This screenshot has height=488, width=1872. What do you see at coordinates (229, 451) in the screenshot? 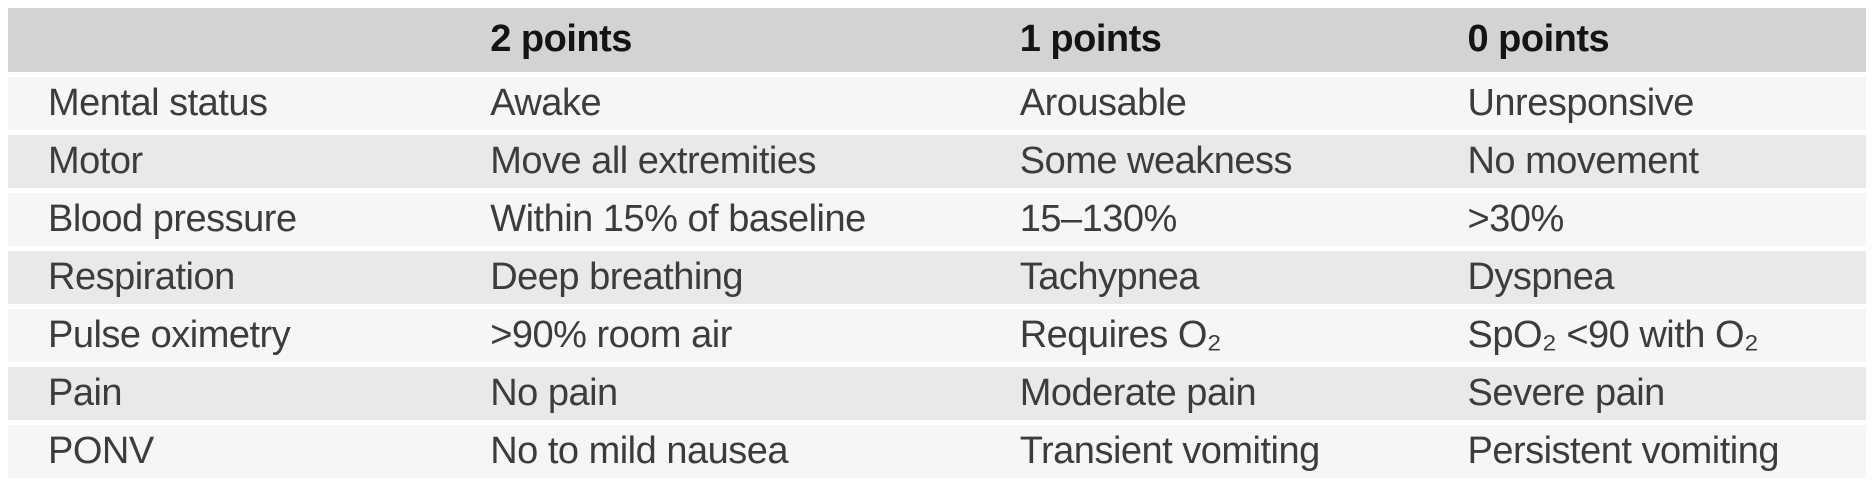
I see `criterion-cell: PONV` at bounding box center [229, 451].